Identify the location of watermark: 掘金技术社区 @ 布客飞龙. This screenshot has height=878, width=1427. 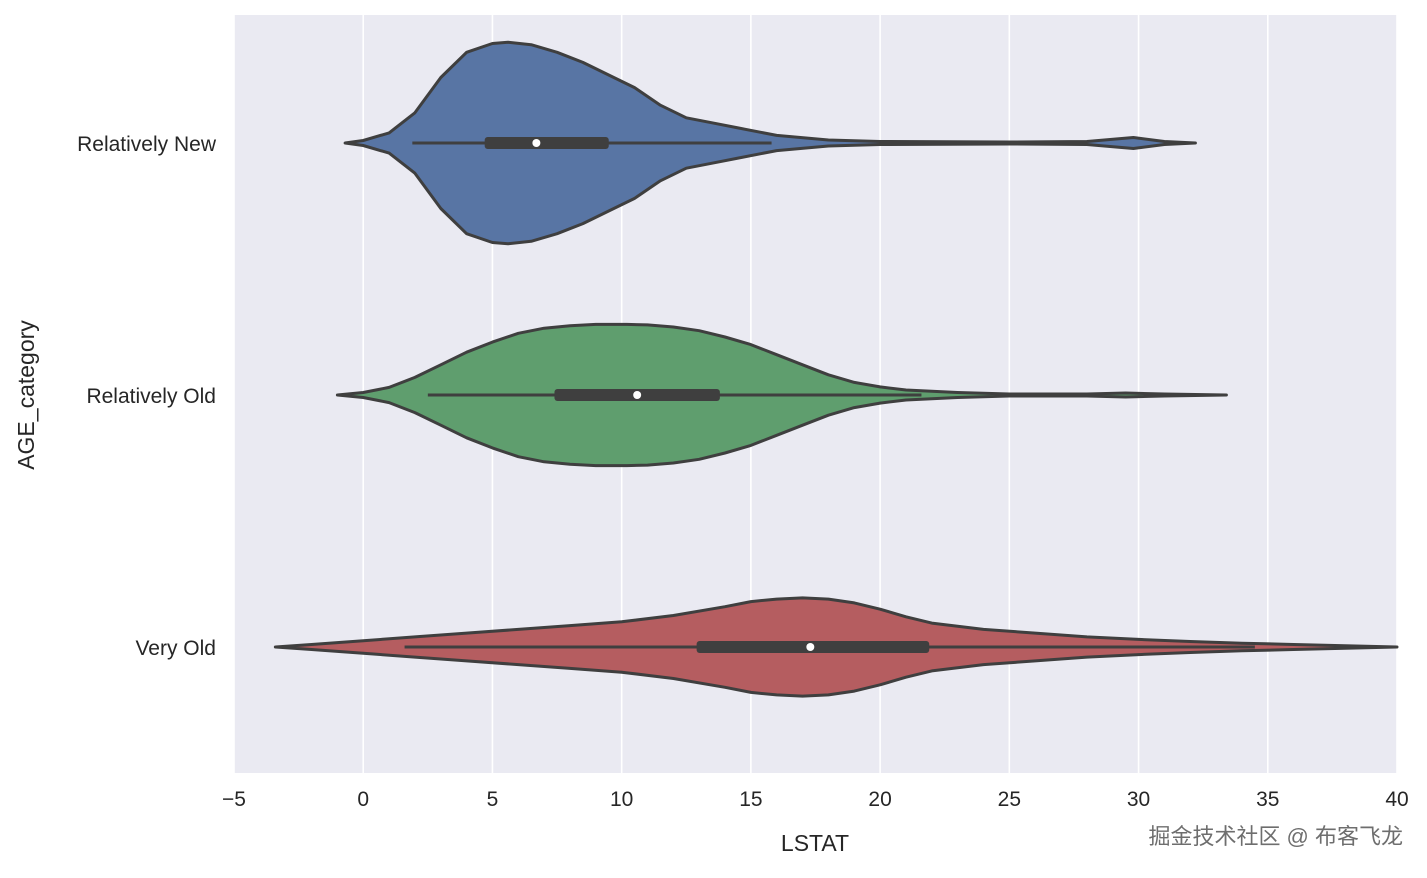
(1275, 836).